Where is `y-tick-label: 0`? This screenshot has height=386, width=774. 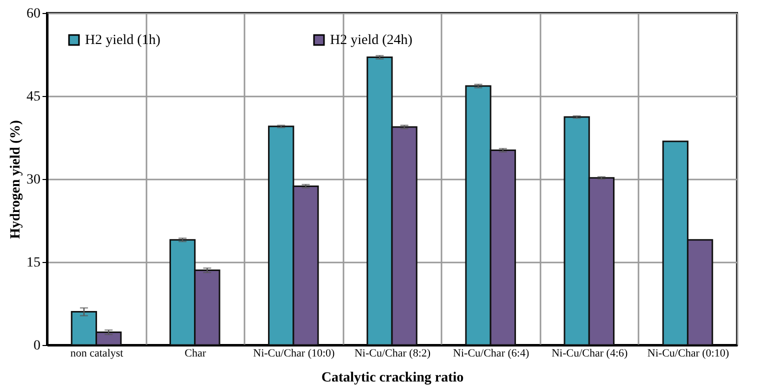 y-tick-label: 0 is located at coordinates (37, 346).